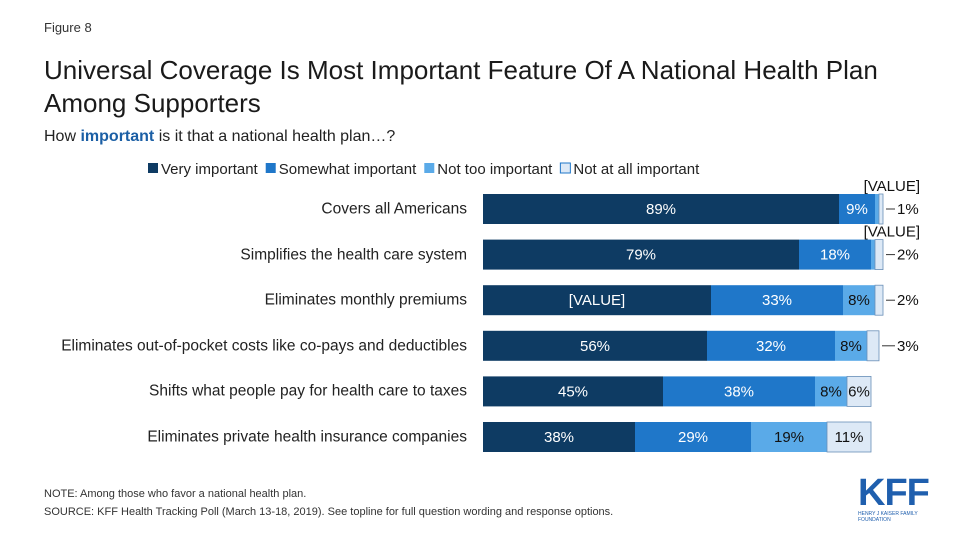 The height and width of the screenshot is (540, 960). I want to click on value-label: 3%, so click(908, 346).